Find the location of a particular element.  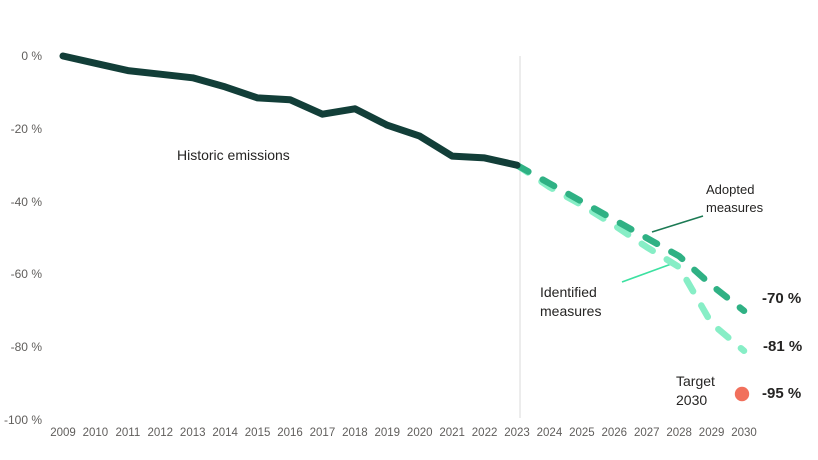

y-axis-tick-label: -60 % is located at coordinates (26, 274).